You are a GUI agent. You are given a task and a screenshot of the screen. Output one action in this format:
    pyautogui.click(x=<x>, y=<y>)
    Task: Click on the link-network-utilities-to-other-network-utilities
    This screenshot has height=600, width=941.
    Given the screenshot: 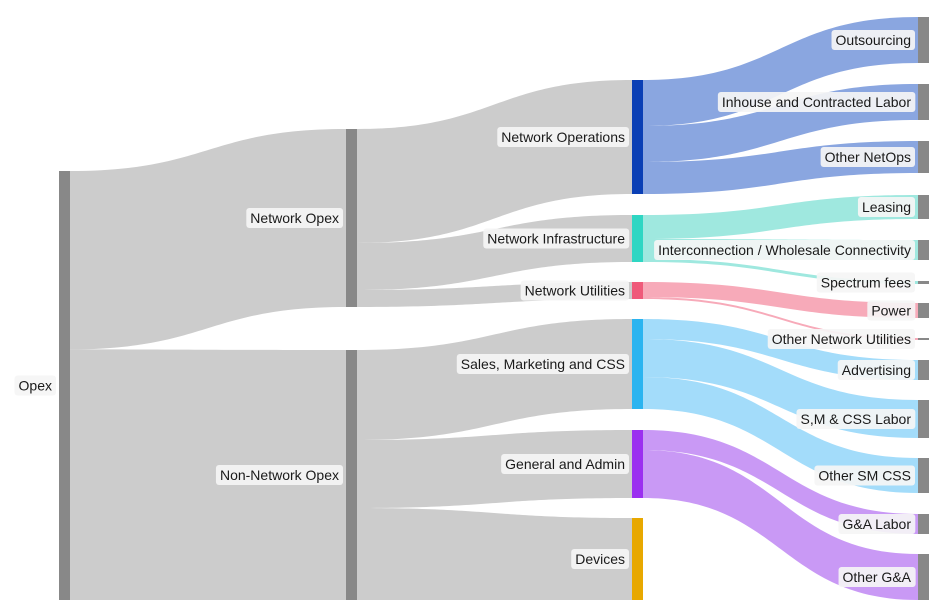 What is the action you would take?
    pyautogui.click(x=780, y=318)
    